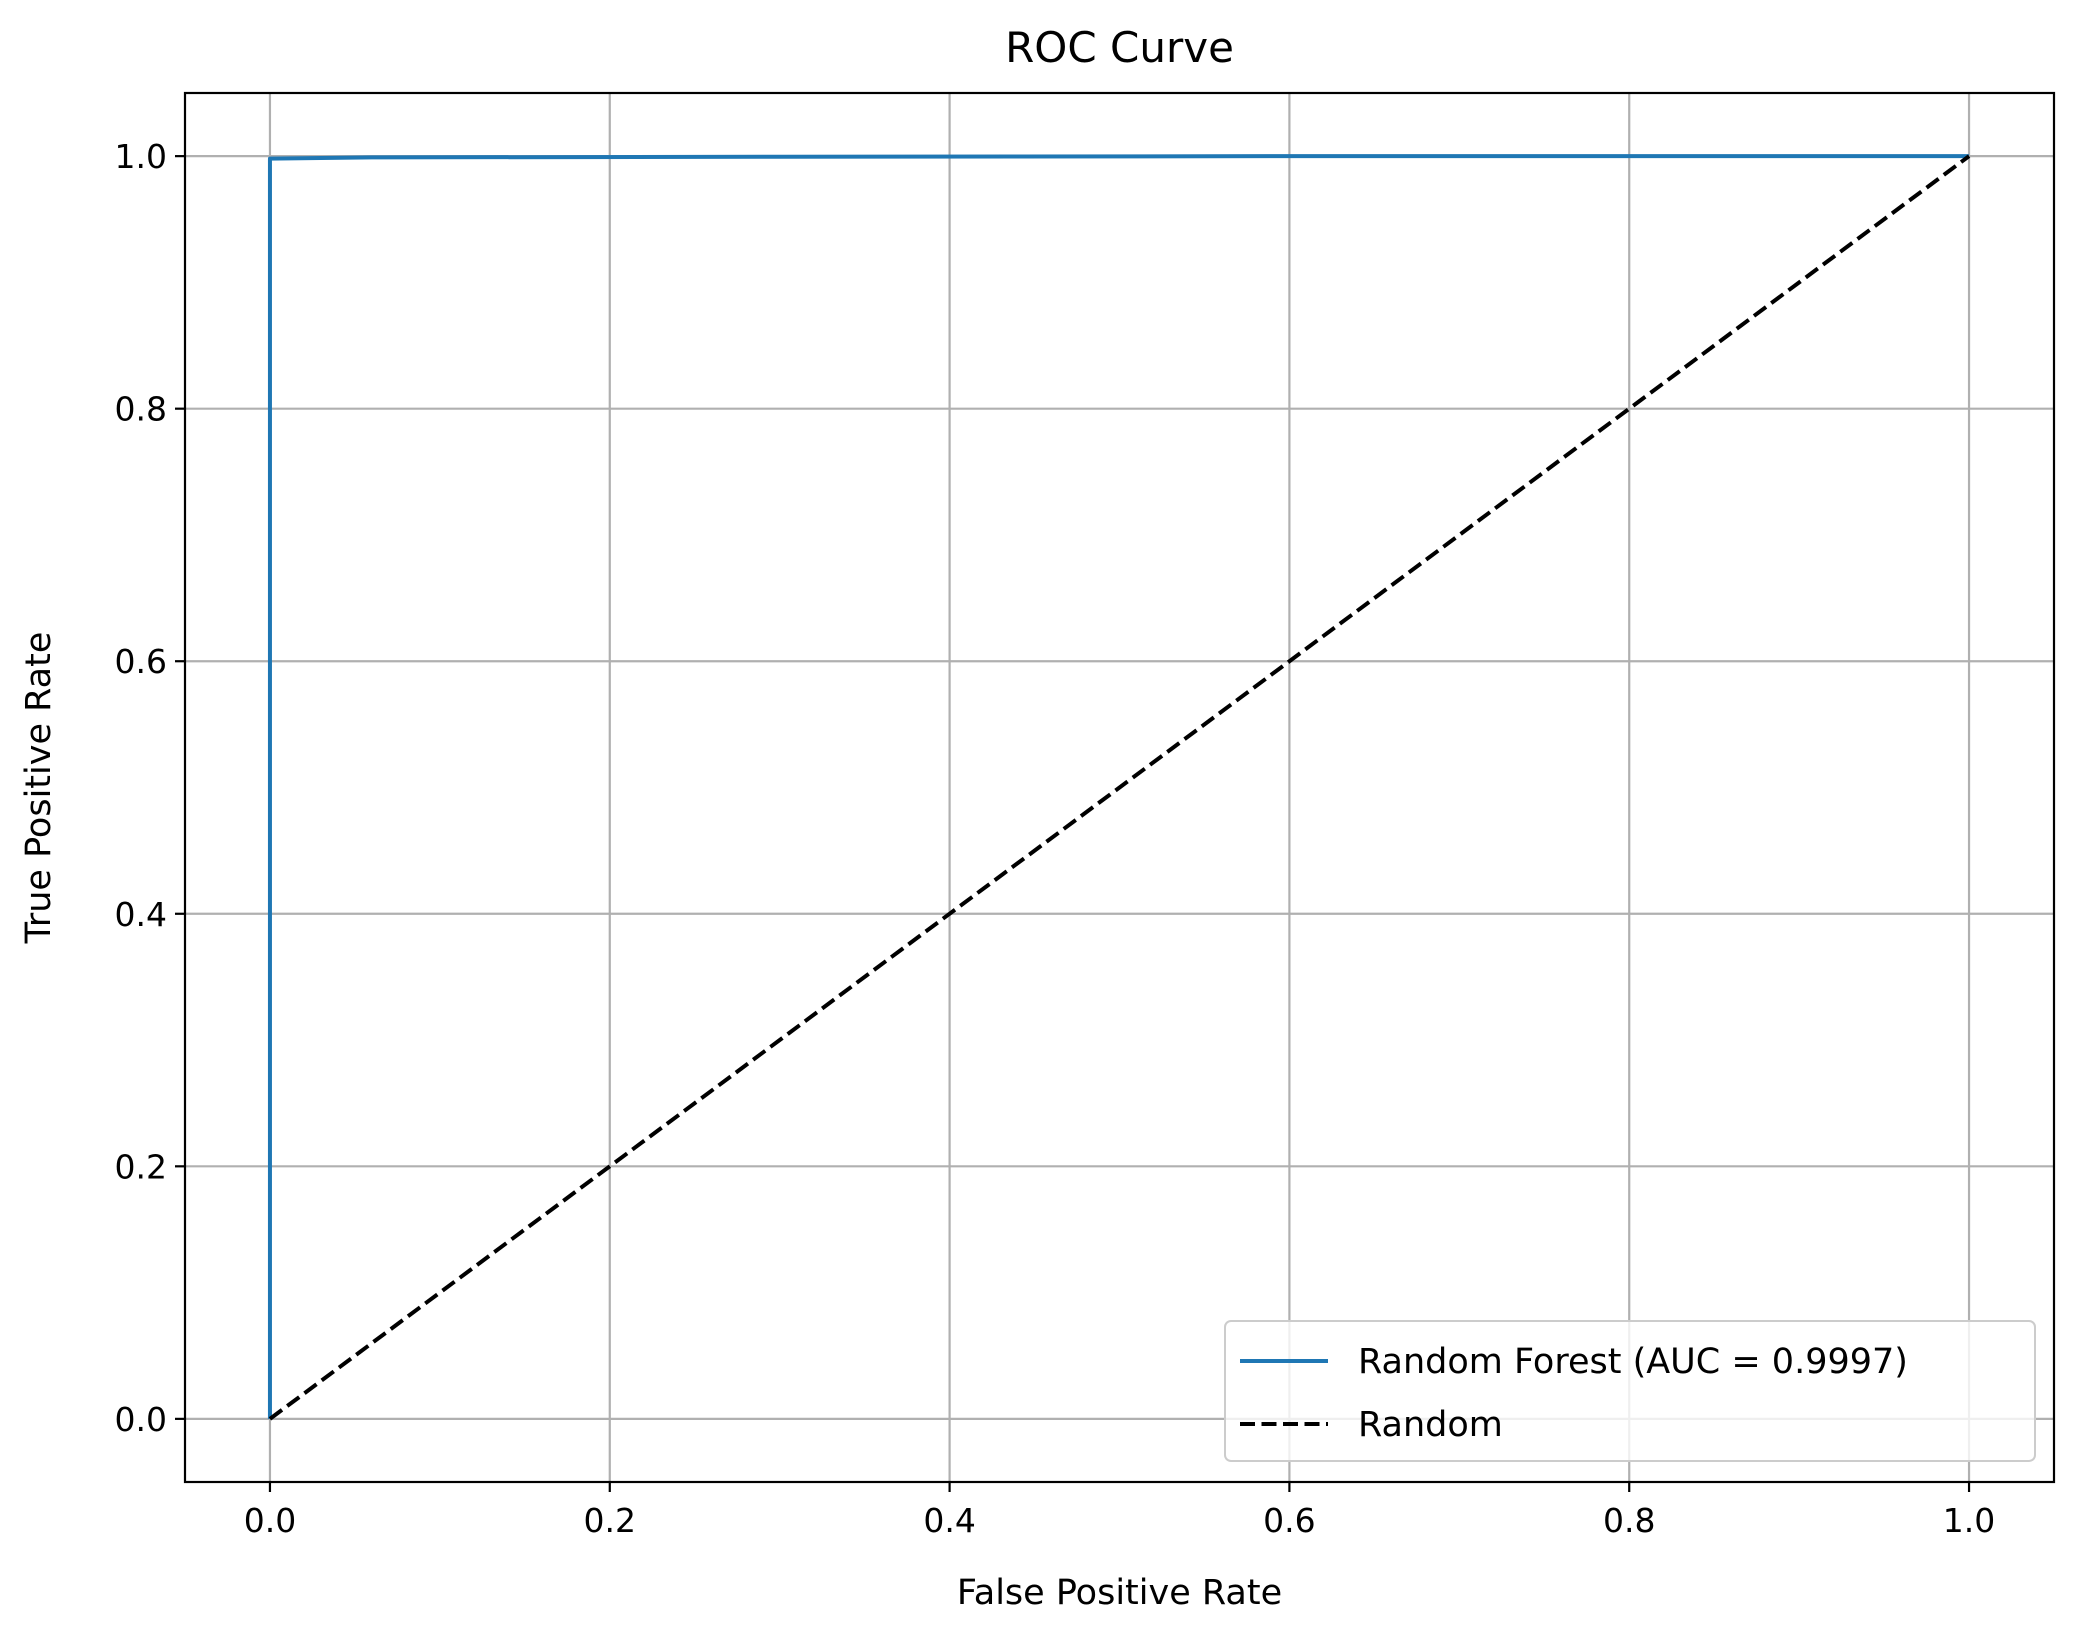 The width and height of the screenshot is (2074, 1638). What do you see at coordinates (141, 1166) in the screenshot?
I see `y-tick-label: 0.2` at bounding box center [141, 1166].